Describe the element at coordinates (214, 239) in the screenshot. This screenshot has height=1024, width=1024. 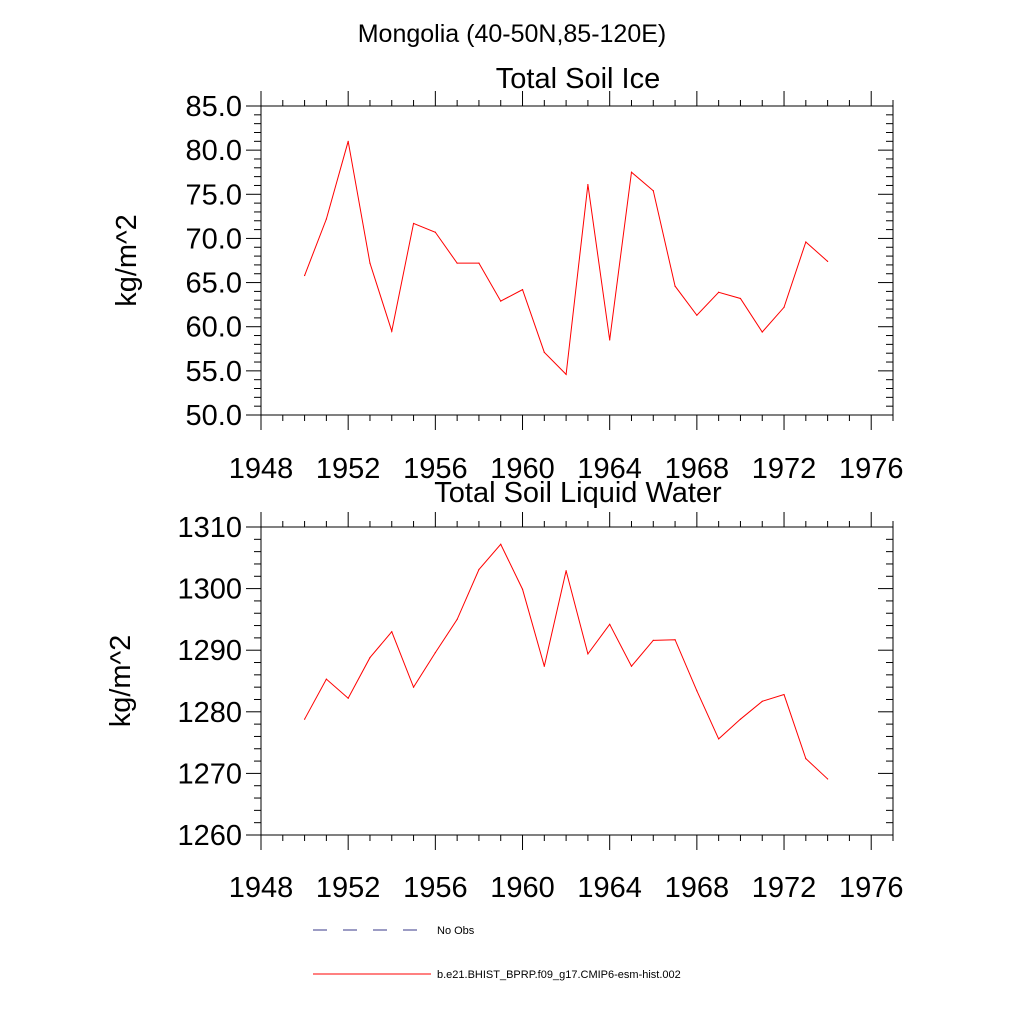
I see `y-tick-label: 70.0` at that location.